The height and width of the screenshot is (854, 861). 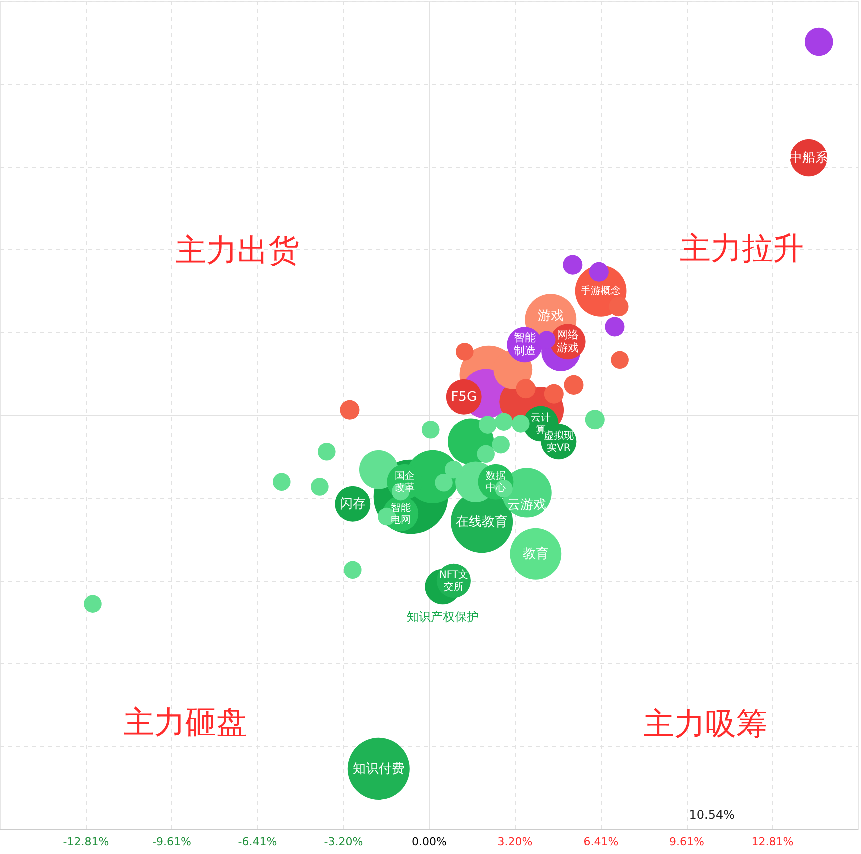 I want to click on series-label: 国企改革, so click(x=404, y=482).